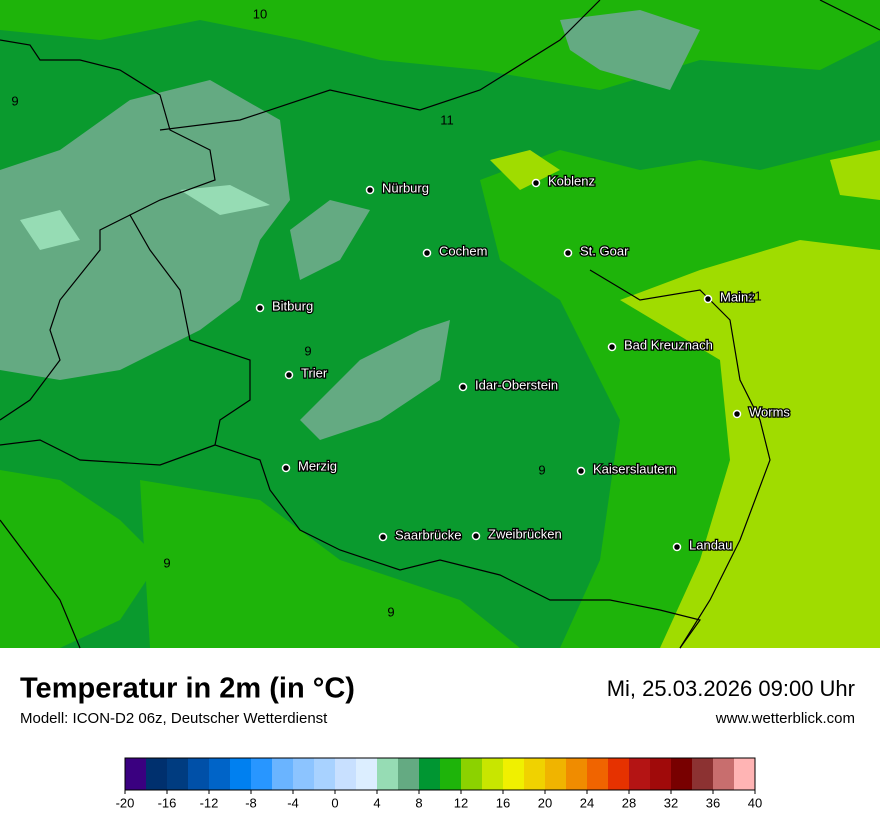 This screenshot has height=830, width=880. Describe the element at coordinates (503, 802) in the screenshot. I see `colorbar-tick-label: 16` at that location.